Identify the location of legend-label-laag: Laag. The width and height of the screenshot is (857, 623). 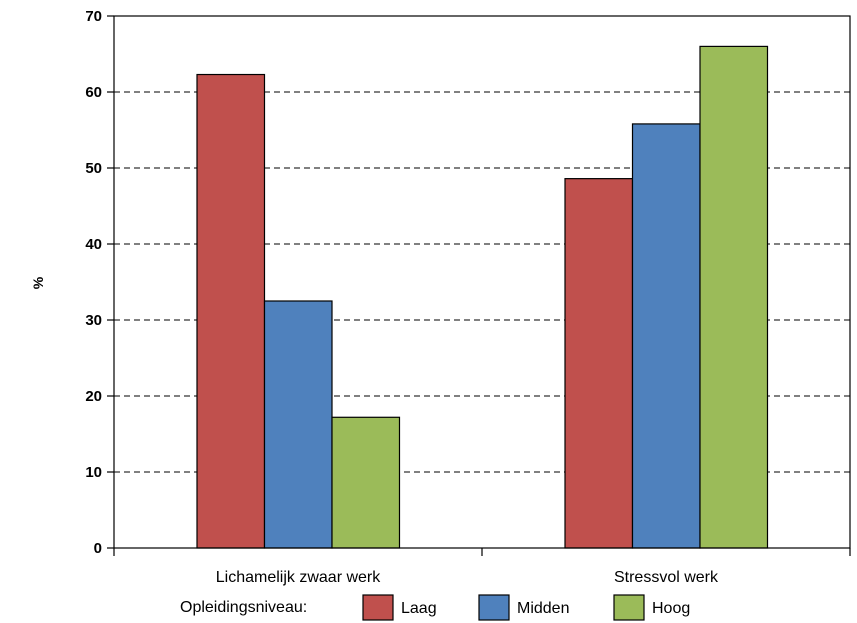
(419, 608).